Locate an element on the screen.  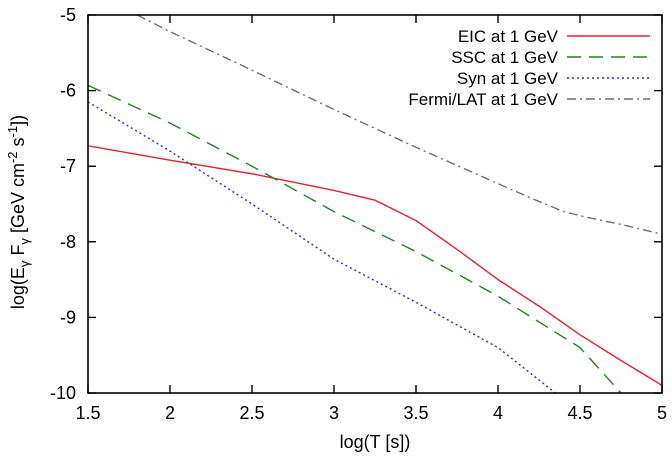
x-tick-label: 3.5 is located at coordinates (415, 413).